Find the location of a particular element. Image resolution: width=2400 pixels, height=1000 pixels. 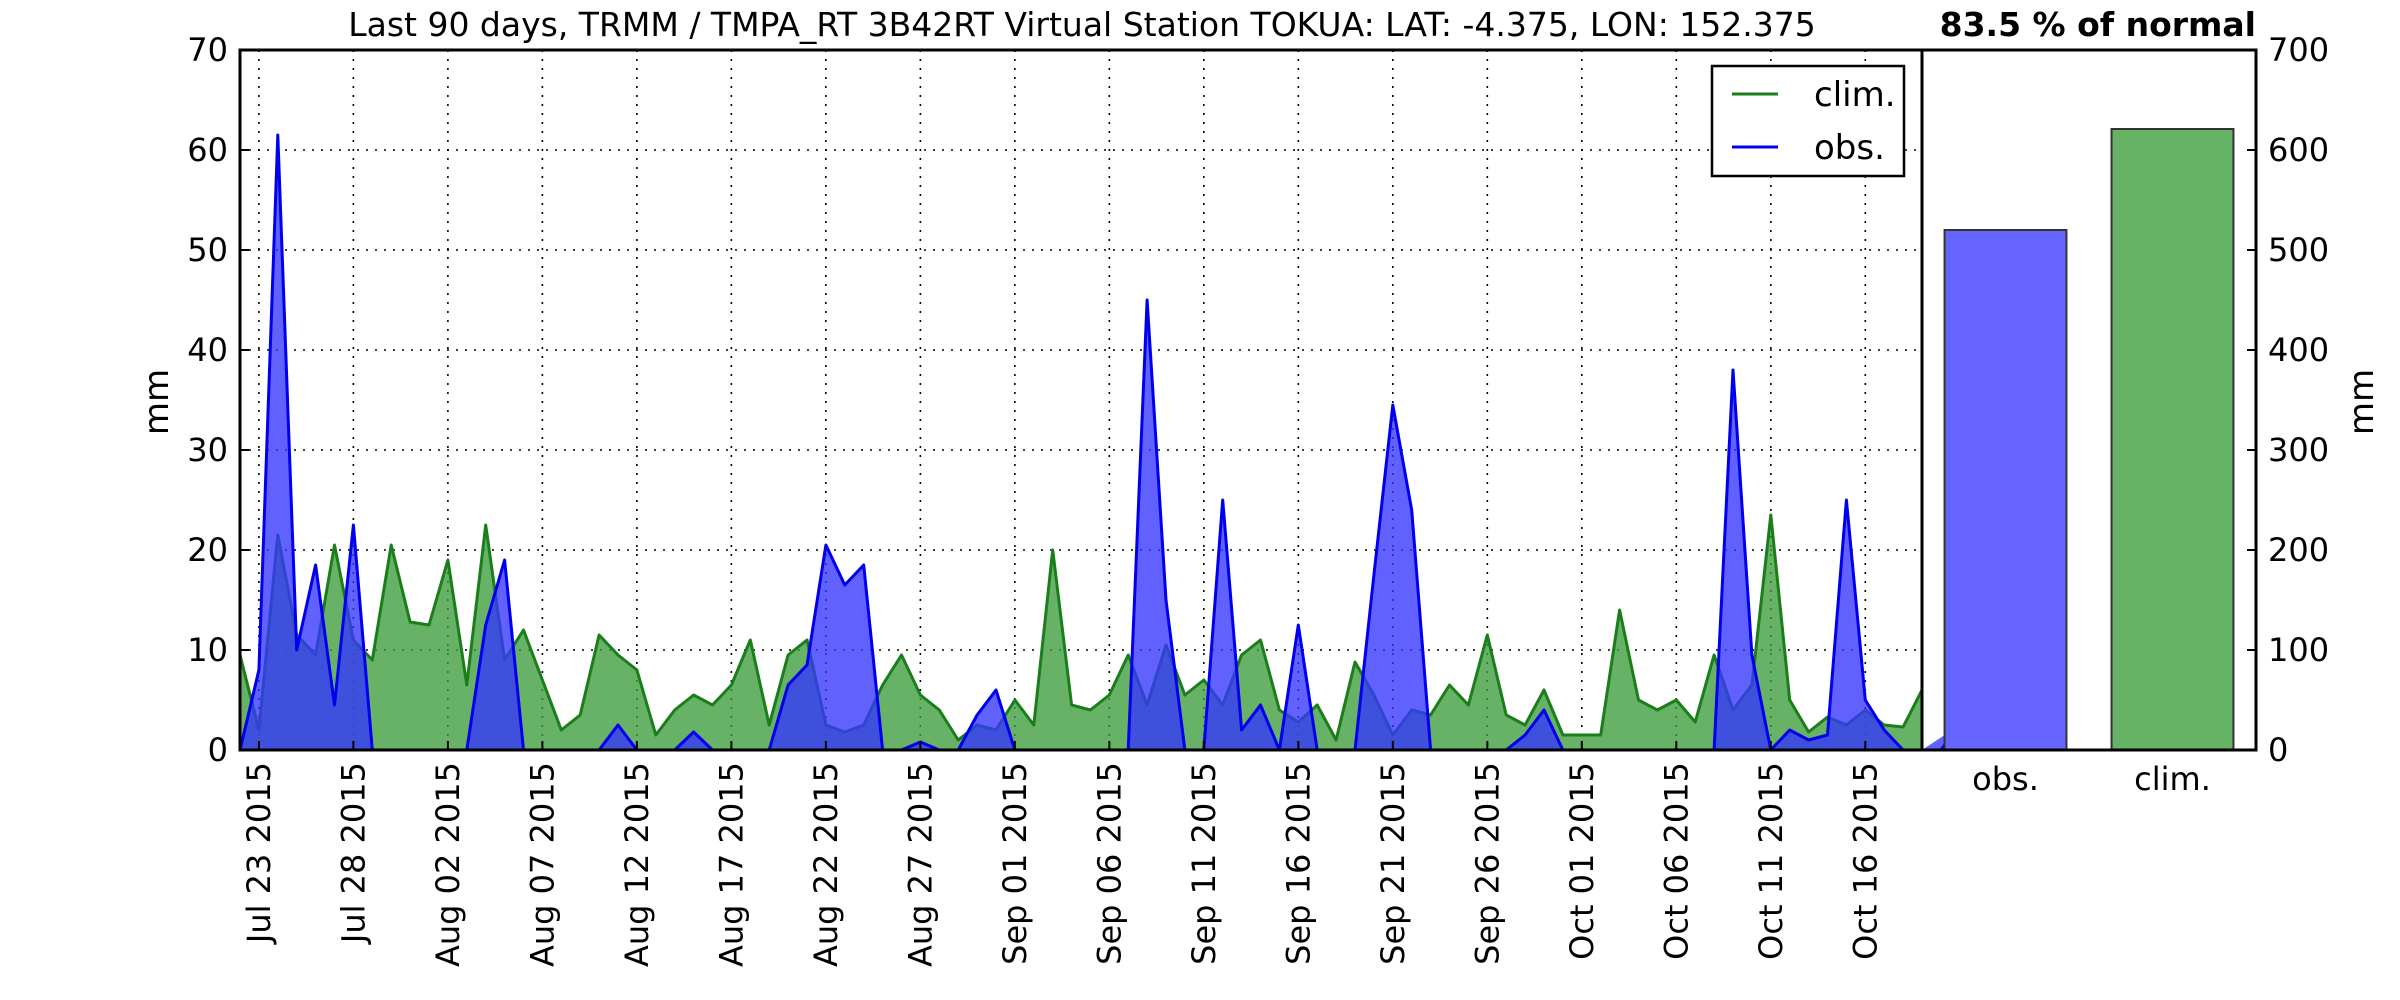

x-tick-label: Aug 07 2015 is located at coordinates (542, 864).